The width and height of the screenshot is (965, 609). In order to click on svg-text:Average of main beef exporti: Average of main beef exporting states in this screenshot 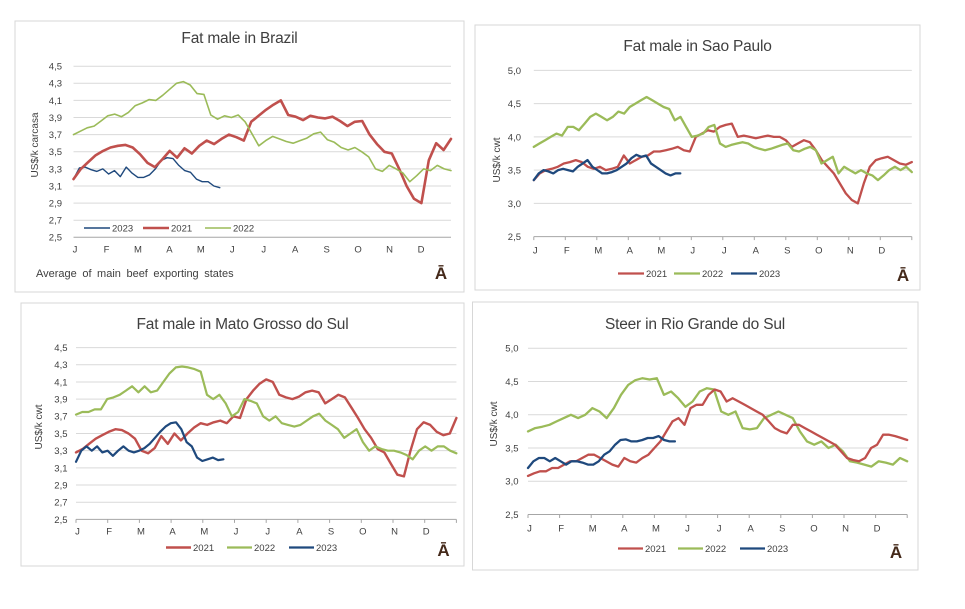, I will do `click(135, 274)`.